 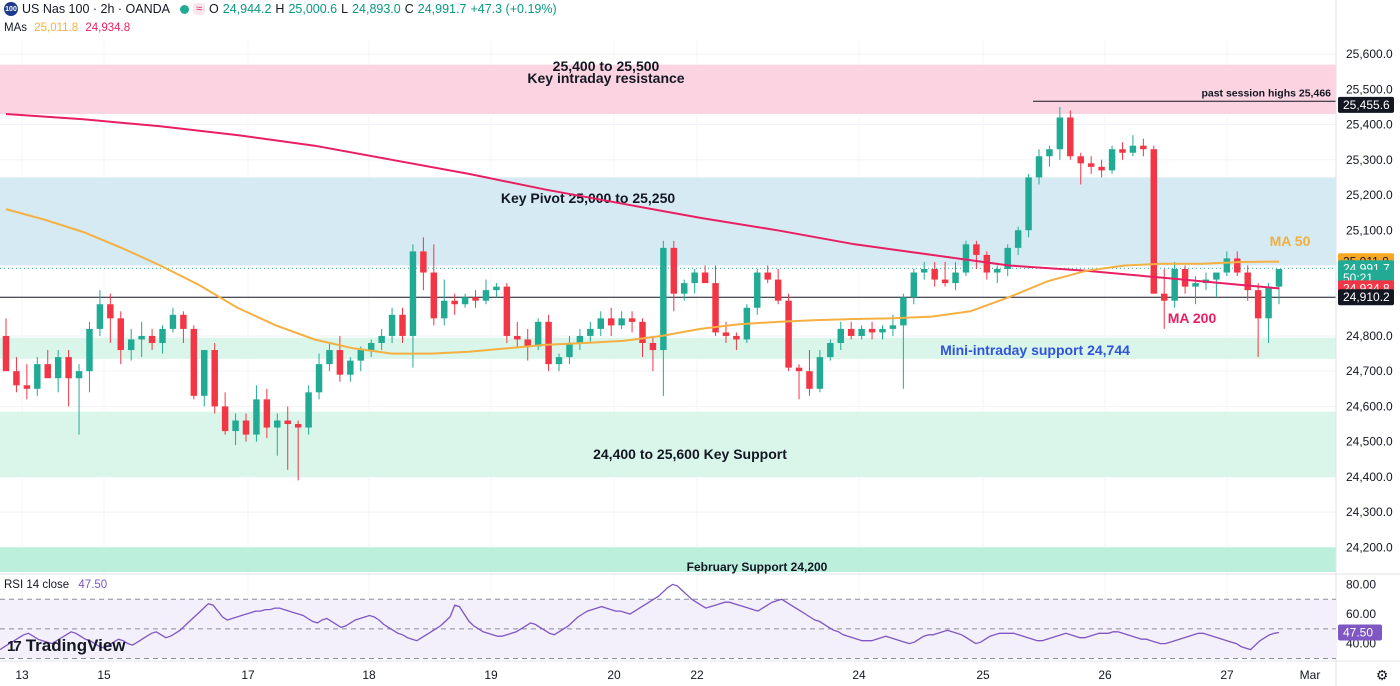 What do you see at coordinates (199, 9) in the screenshot?
I see `compare-icon: ≈` at bounding box center [199, 9].